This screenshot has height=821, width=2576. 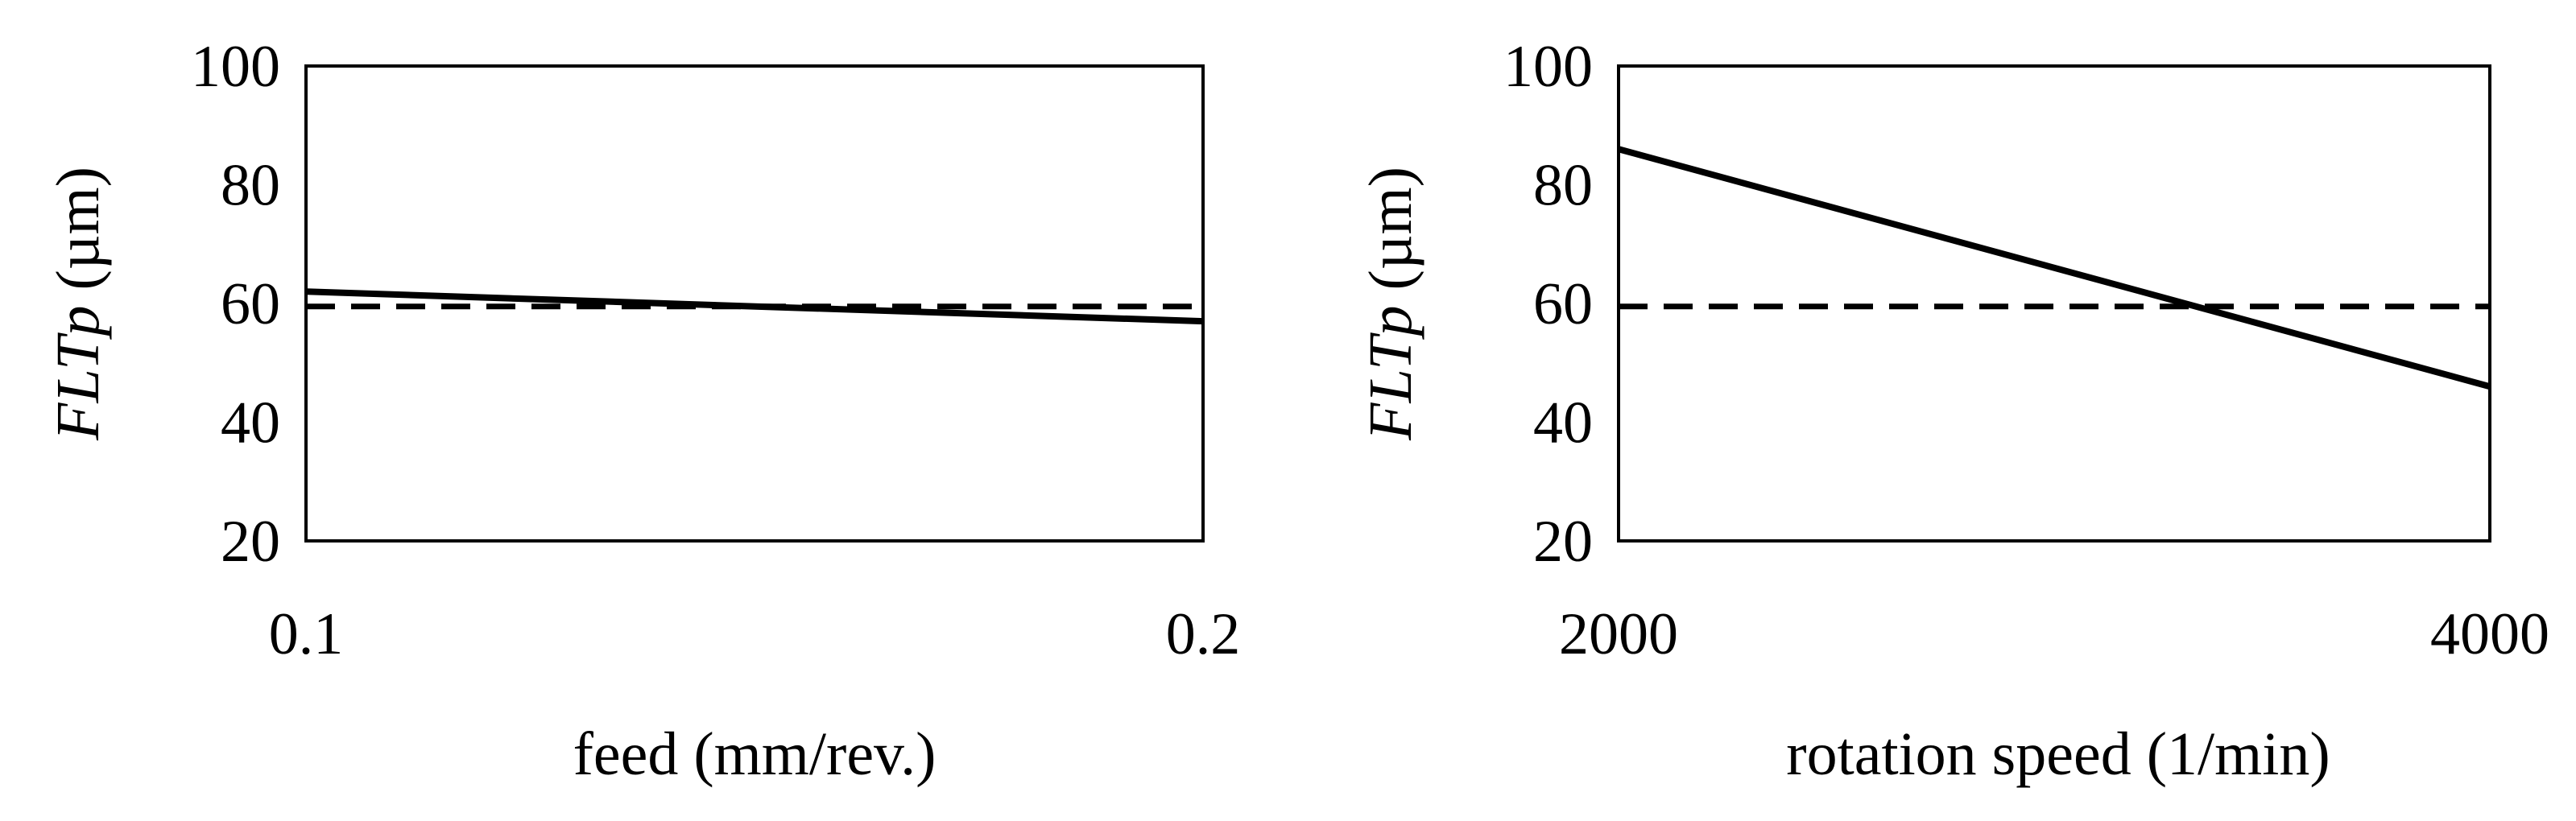 I want to click on x-tick-labels: 0.1 0.2, so click(x=755, y=634).